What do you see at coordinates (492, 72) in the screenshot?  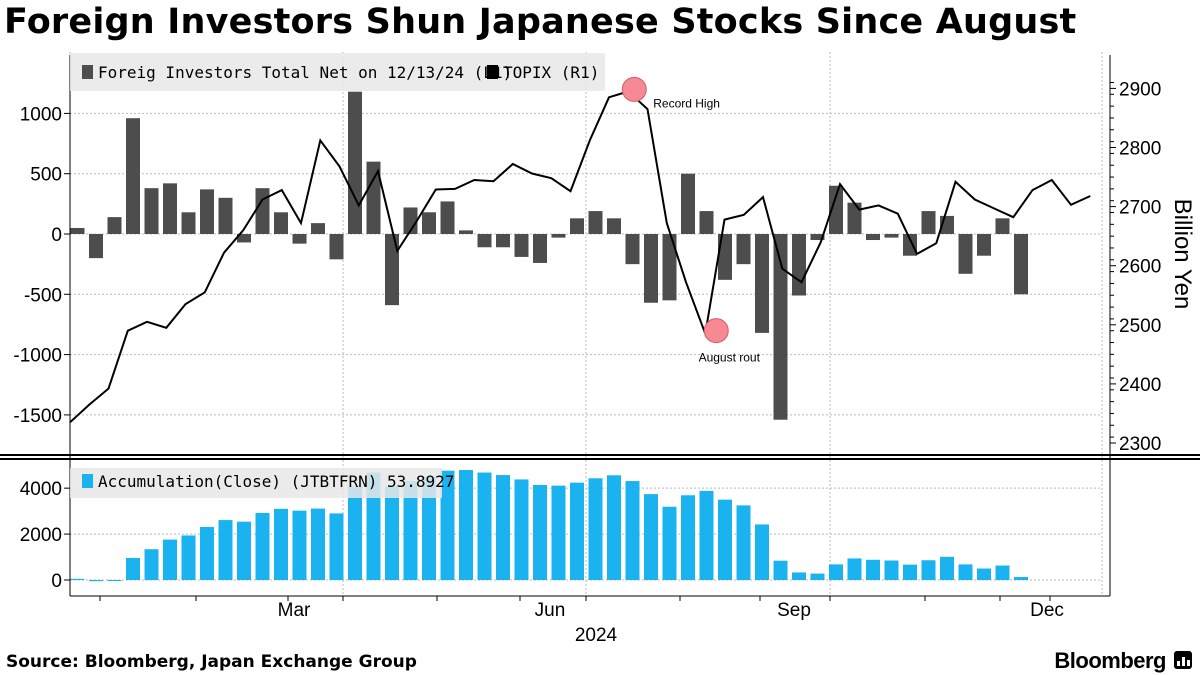 I see `legend-swatch-topix` at bounding box center [492, 72].